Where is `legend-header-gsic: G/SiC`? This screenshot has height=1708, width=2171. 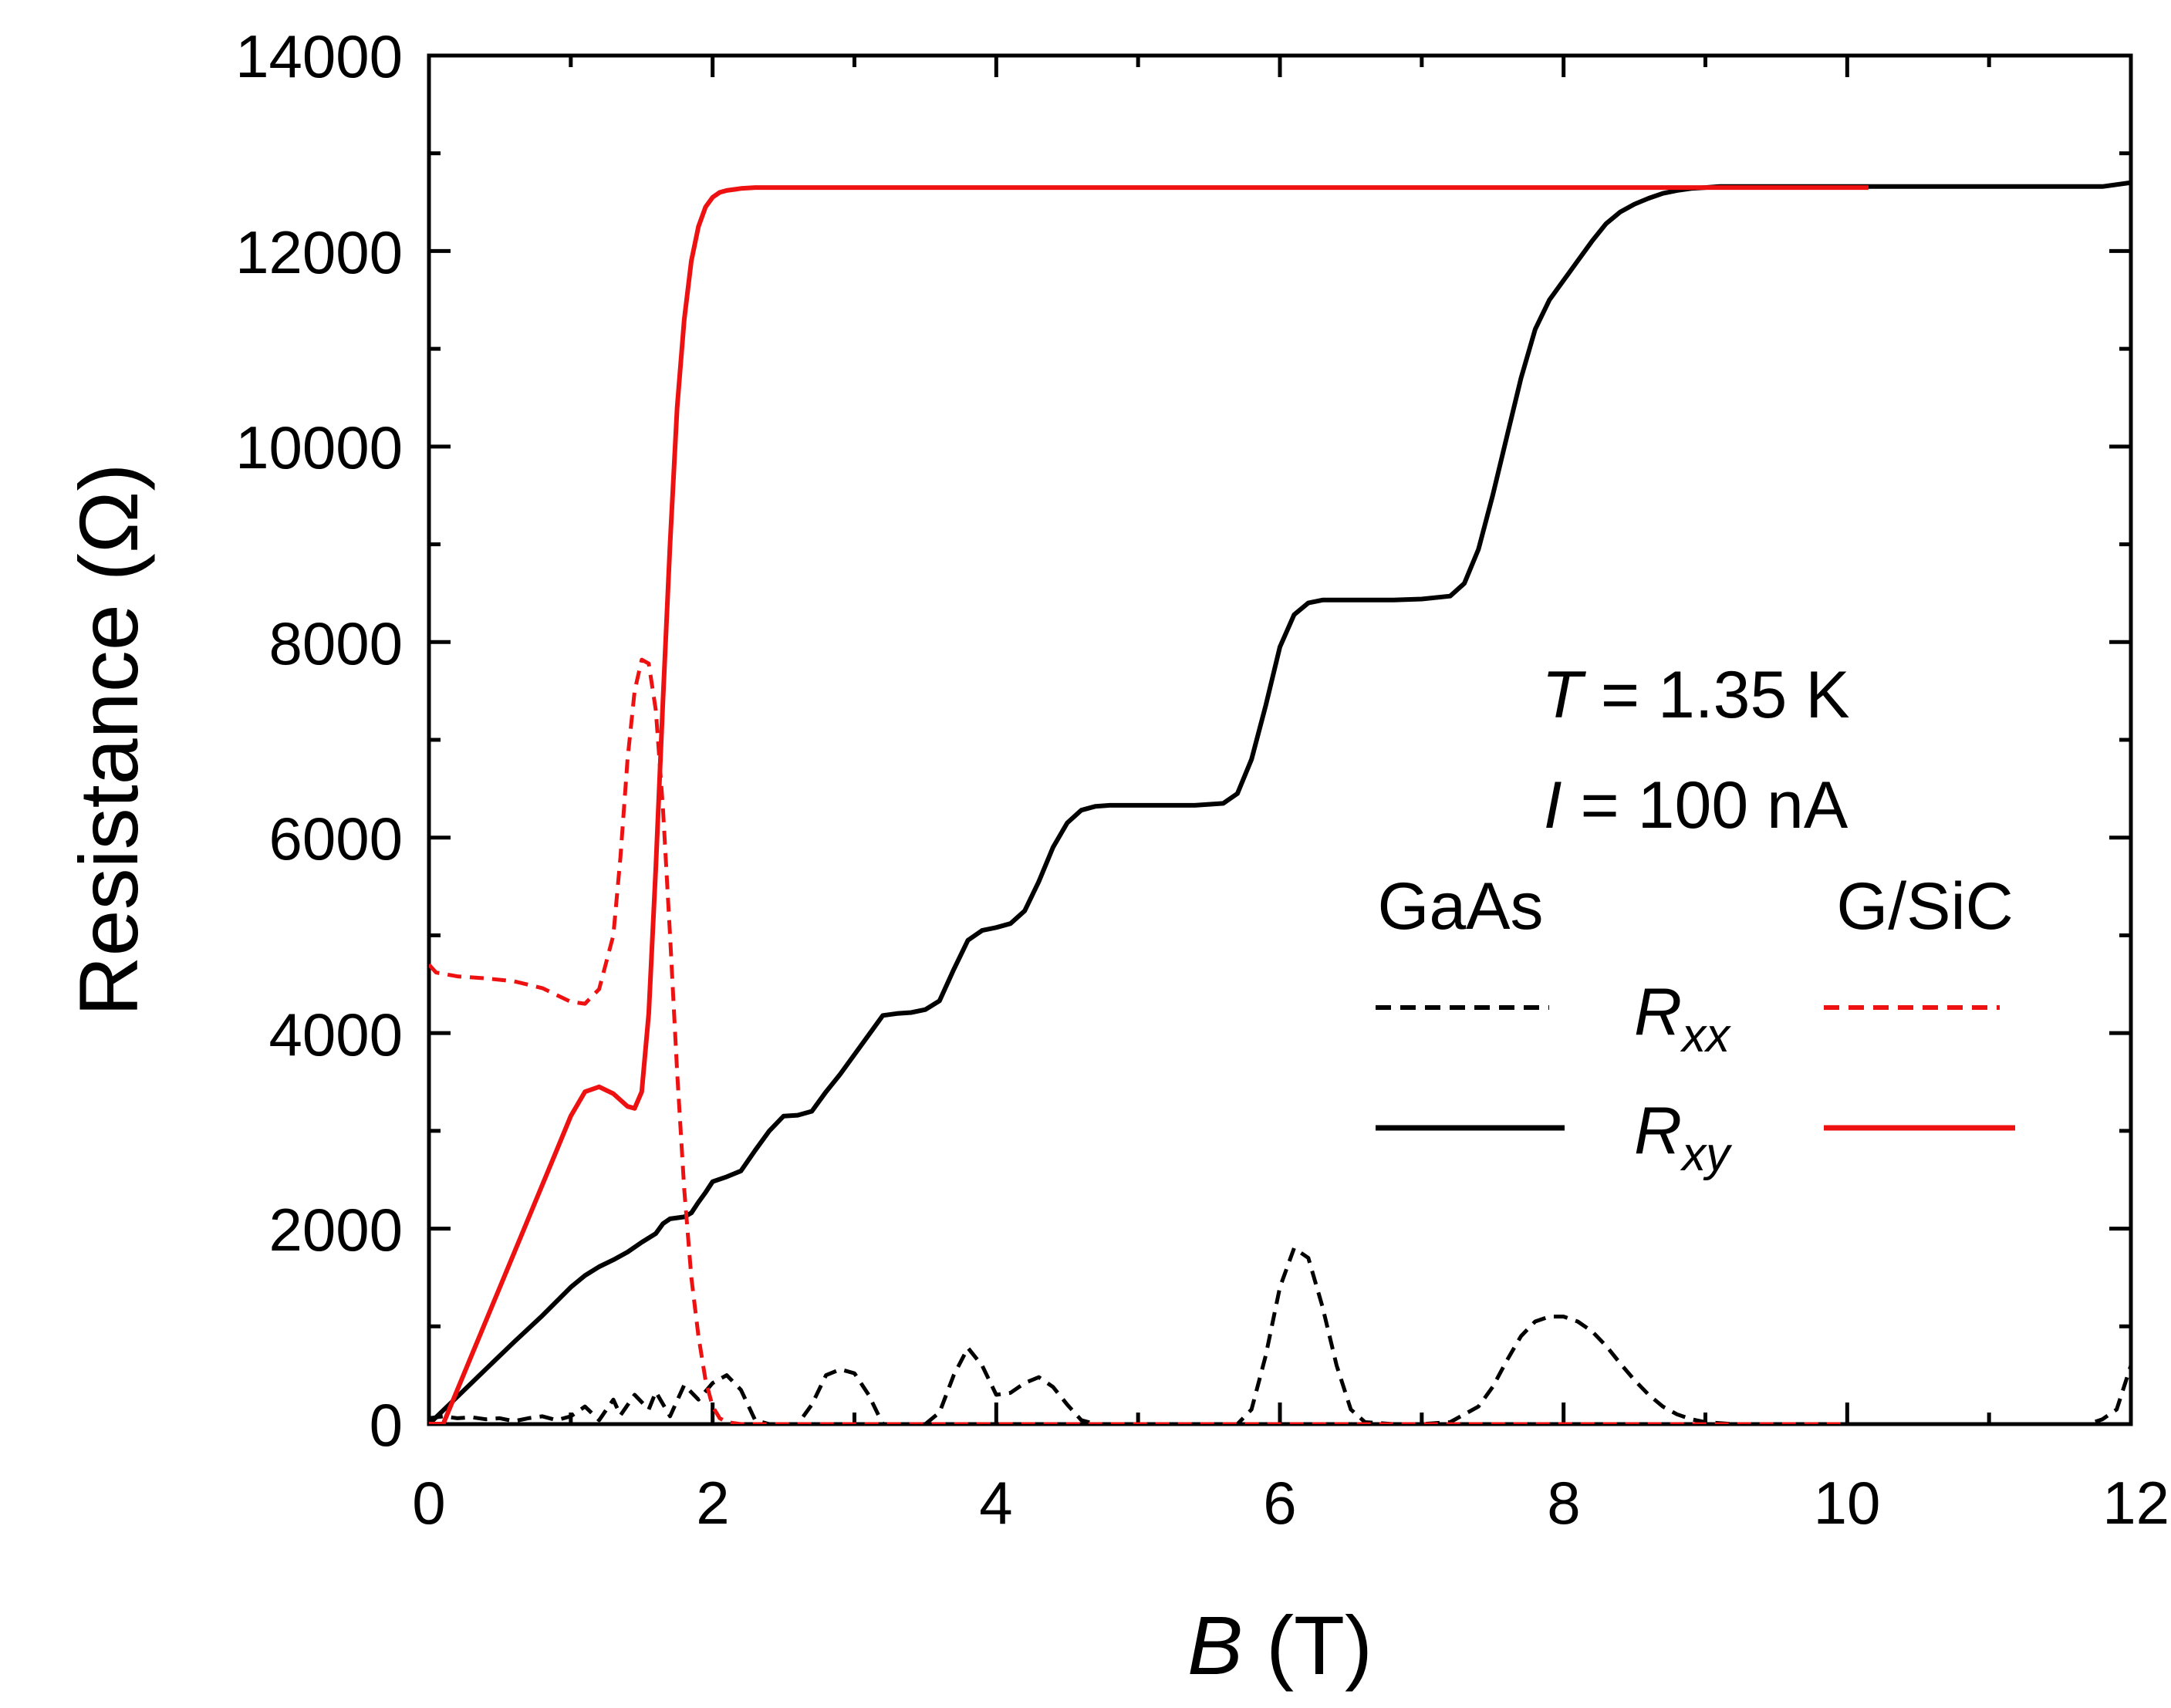
legend-header-gsic: G/SiC is located at coordinates (1925, 906).